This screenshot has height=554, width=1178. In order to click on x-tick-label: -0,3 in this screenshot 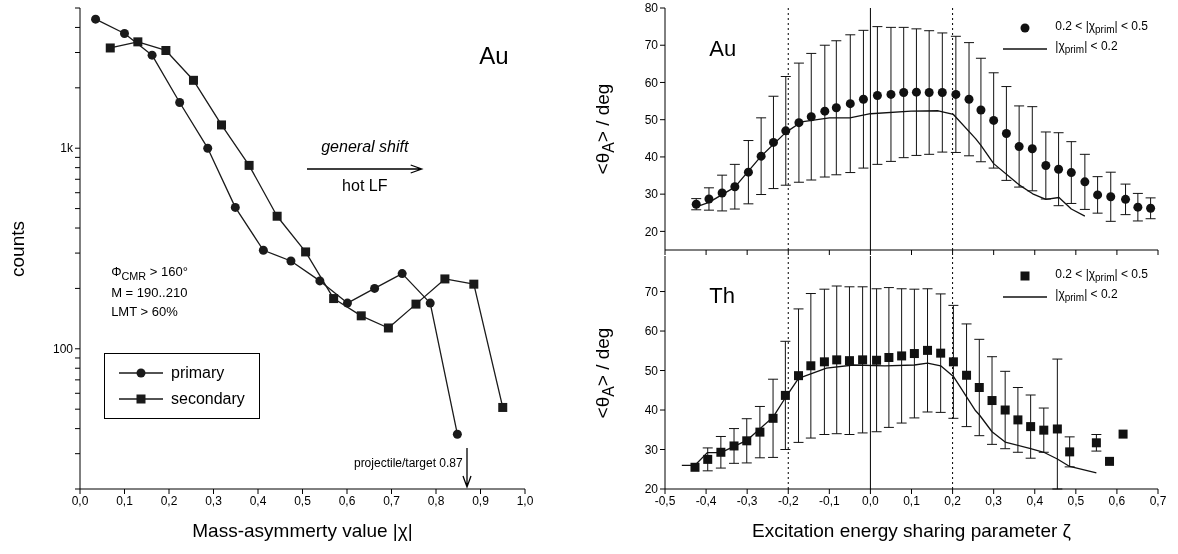, I will do `click(747, 500)`.